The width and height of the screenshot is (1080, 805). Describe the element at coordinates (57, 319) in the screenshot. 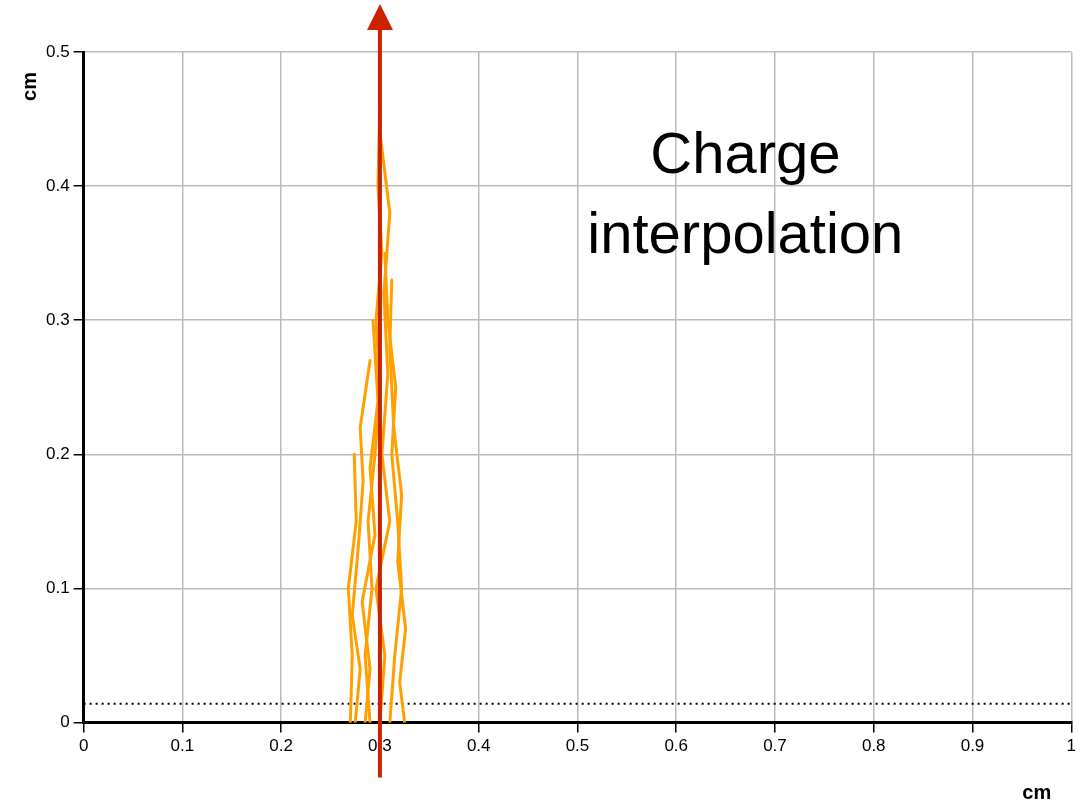

I see `y-tick-label: 0.3` at that location.